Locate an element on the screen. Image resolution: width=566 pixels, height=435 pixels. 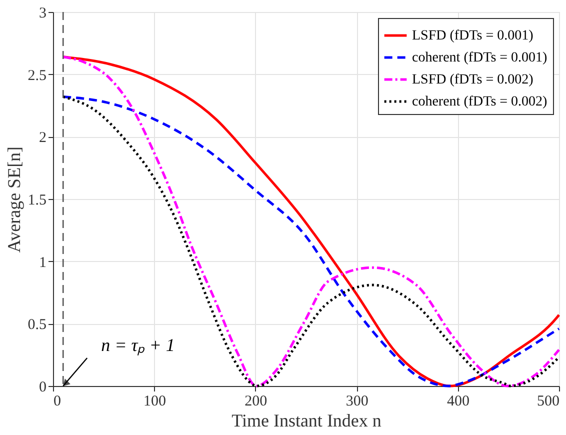
y-tick-label: 0 is located at coordinates (42, 388).